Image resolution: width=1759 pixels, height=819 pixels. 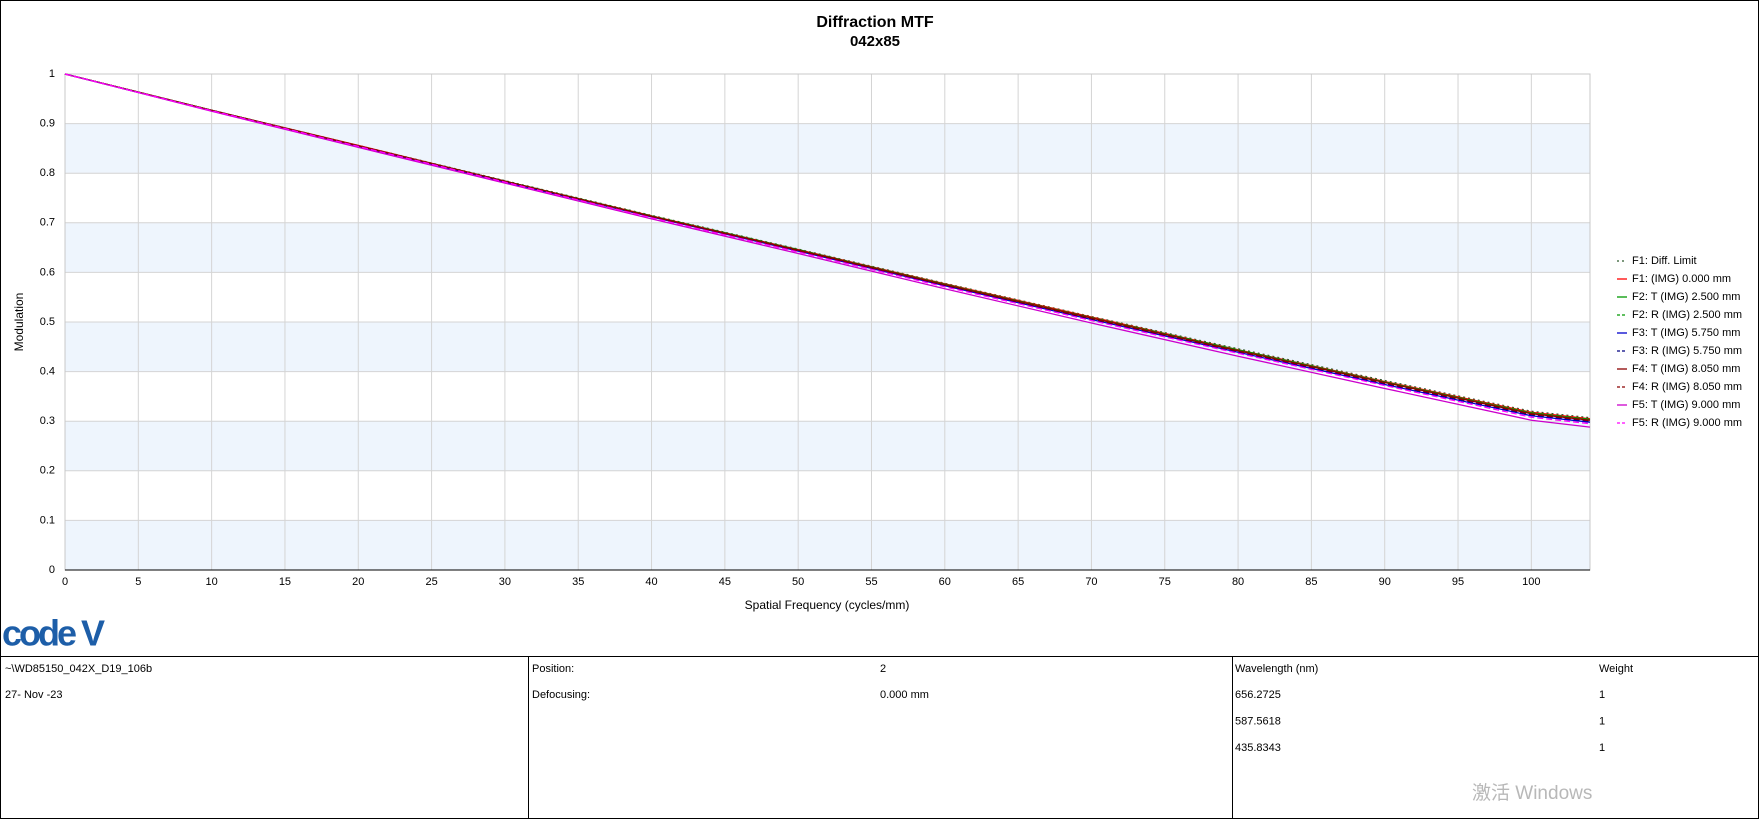 I want to click on x-tick-label: 50, so click(x=798, y=582).